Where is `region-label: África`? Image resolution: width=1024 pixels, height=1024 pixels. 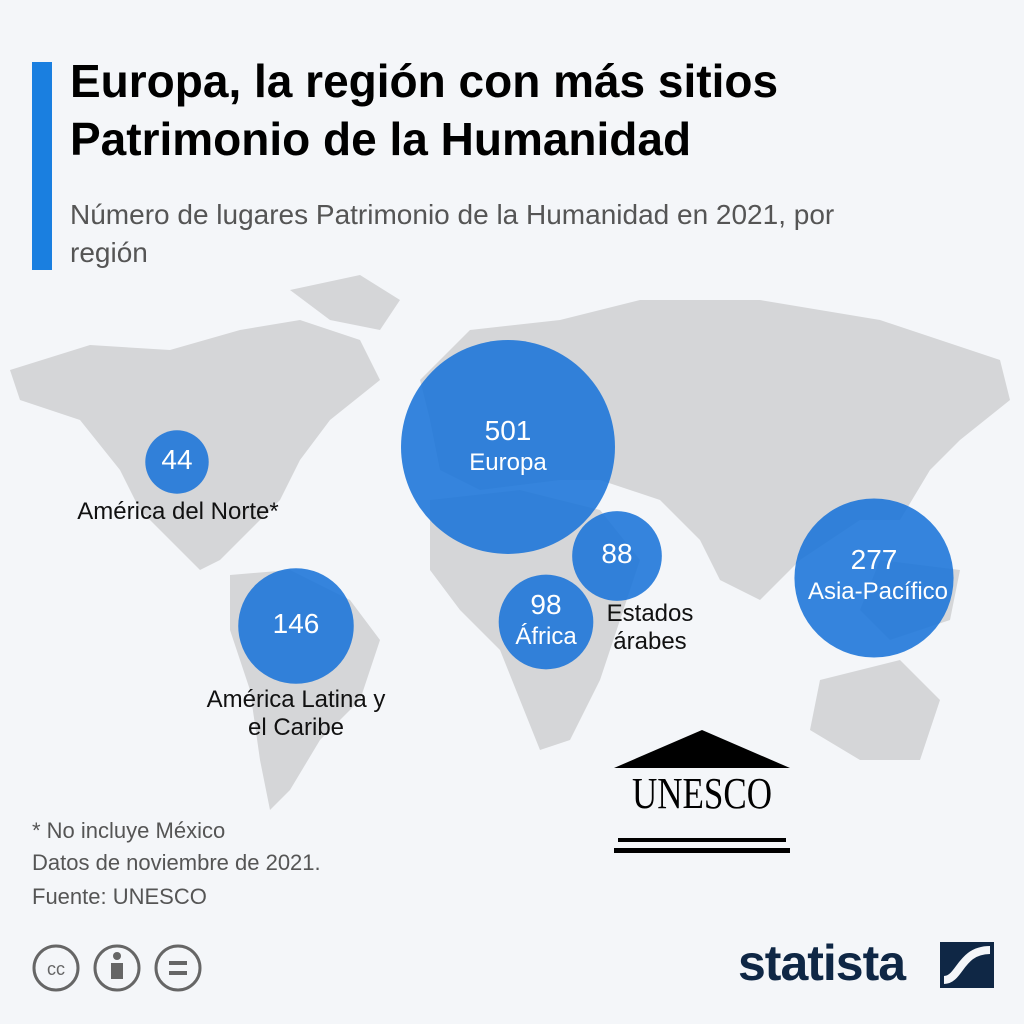 region-label: África is located at coordinates (546, 636).